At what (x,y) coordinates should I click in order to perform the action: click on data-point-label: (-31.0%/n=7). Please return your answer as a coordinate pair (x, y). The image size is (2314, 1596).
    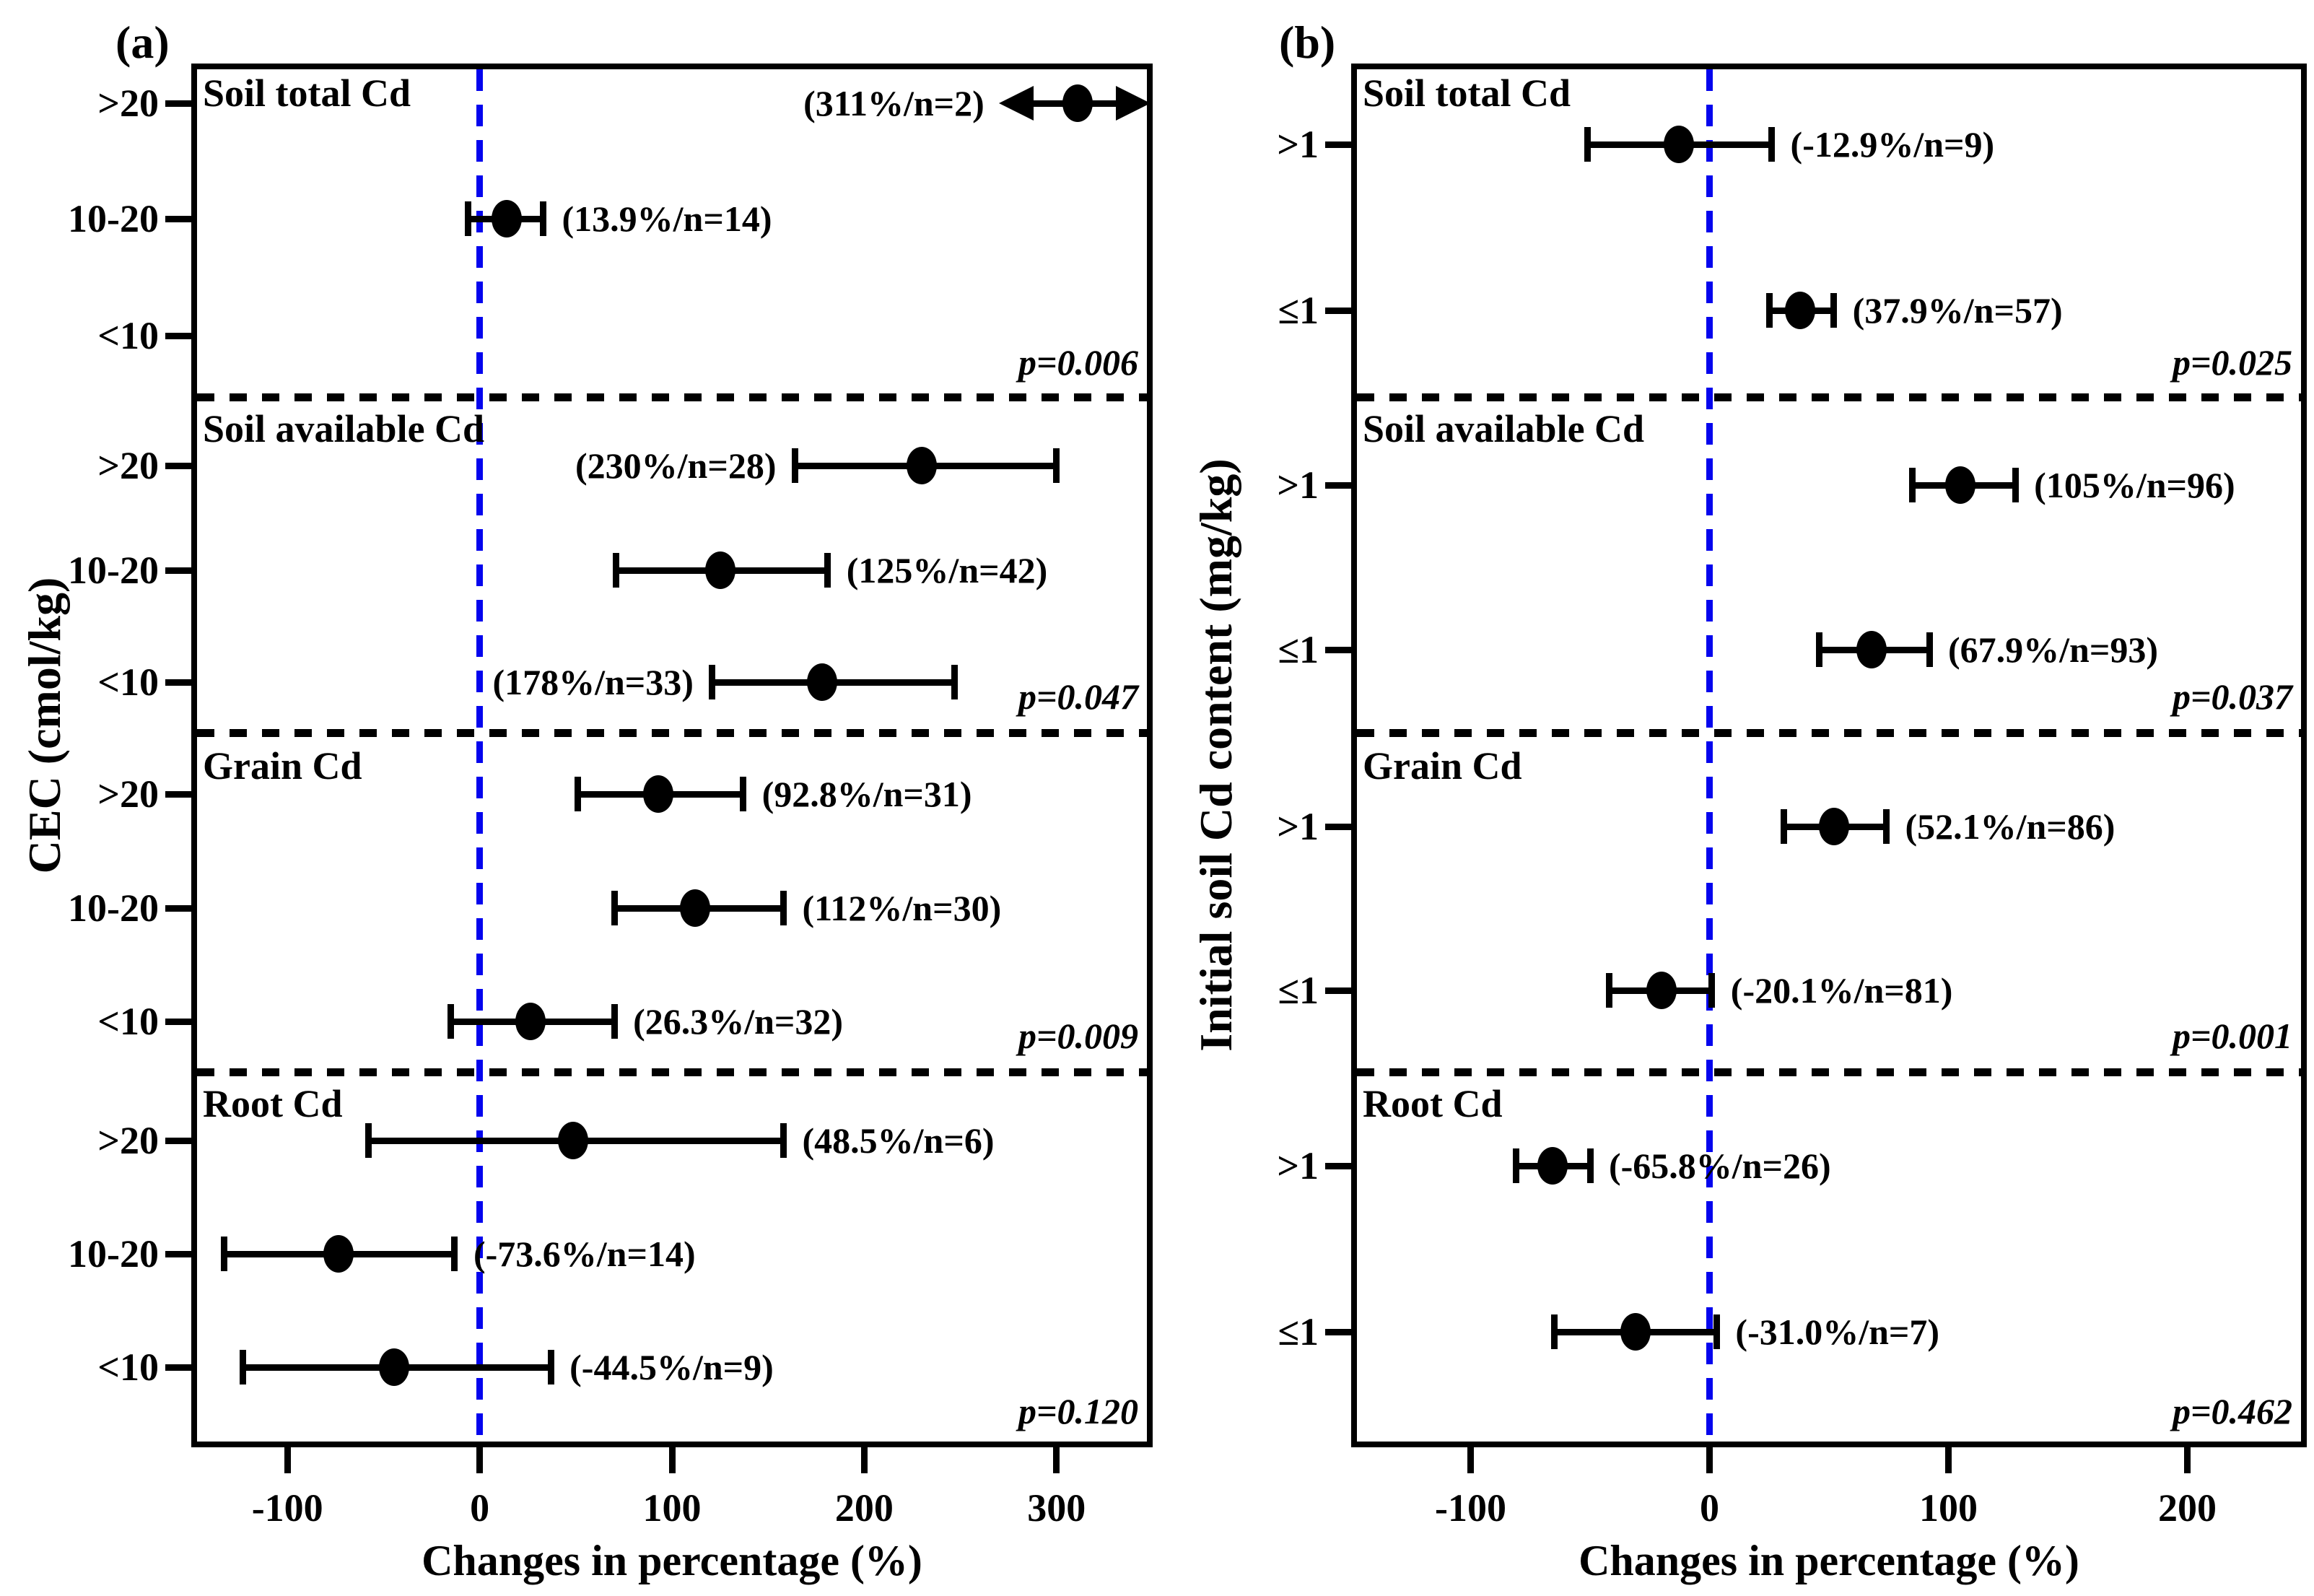
    Looking at the image, I should click on (1837, 1332).